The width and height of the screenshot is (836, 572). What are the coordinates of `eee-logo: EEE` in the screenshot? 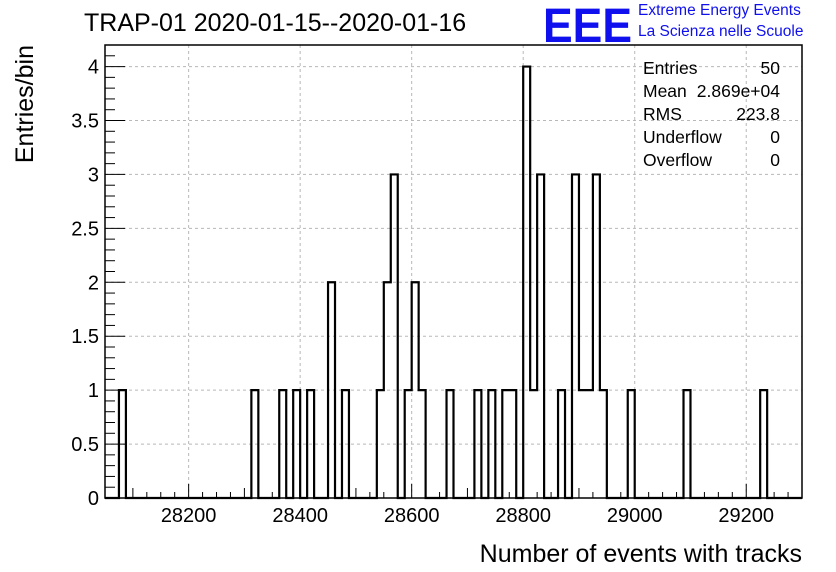 It's located at (587, 24).